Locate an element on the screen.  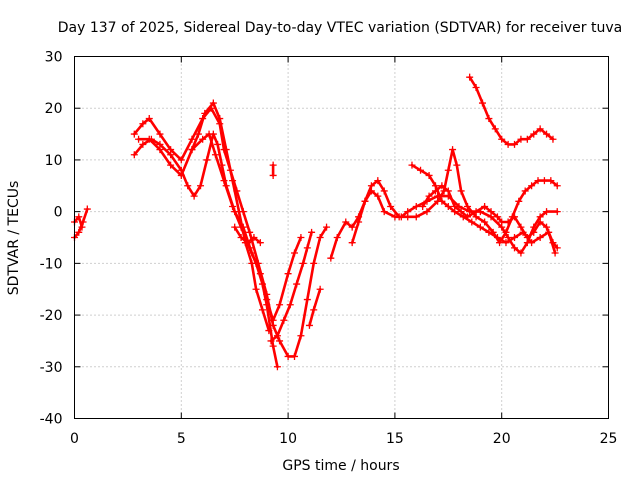
x-tick-label: 10 is located at coordinates (288, 439).